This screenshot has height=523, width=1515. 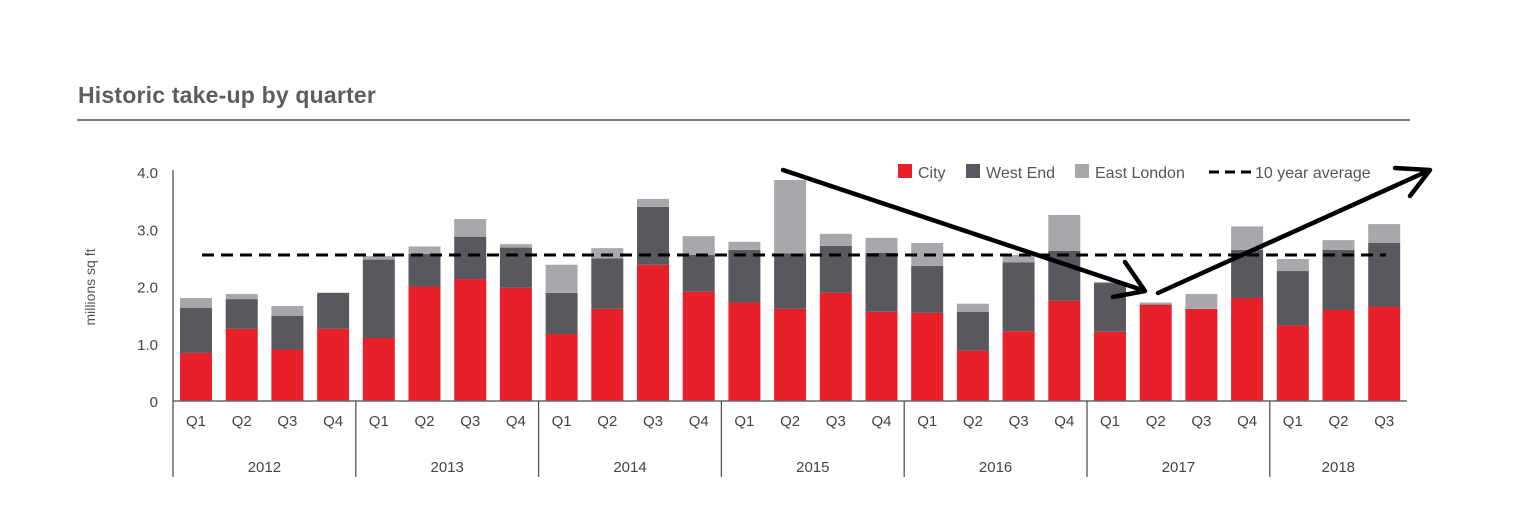 What do you see at coordinates (447, 467) in the screenshot?
I see `year-label: 2013` at bounding box center [447, 467].